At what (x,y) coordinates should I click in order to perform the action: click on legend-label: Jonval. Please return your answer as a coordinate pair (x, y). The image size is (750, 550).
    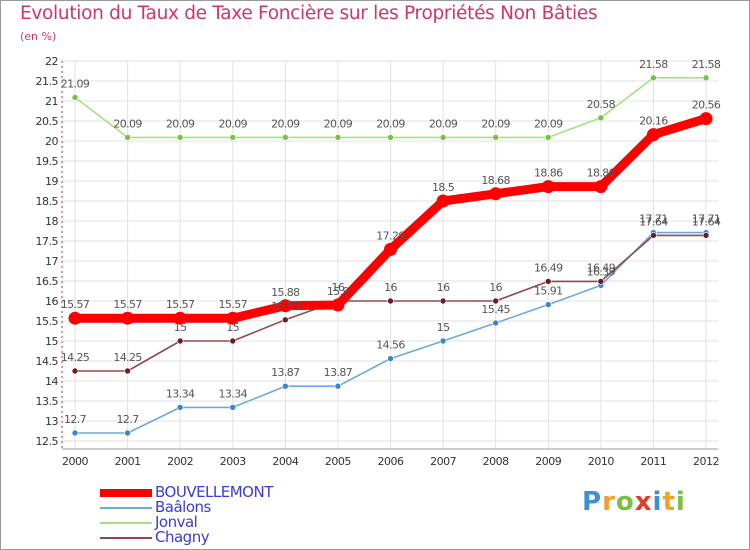
    Looking at the image, I should click on (176, 522).